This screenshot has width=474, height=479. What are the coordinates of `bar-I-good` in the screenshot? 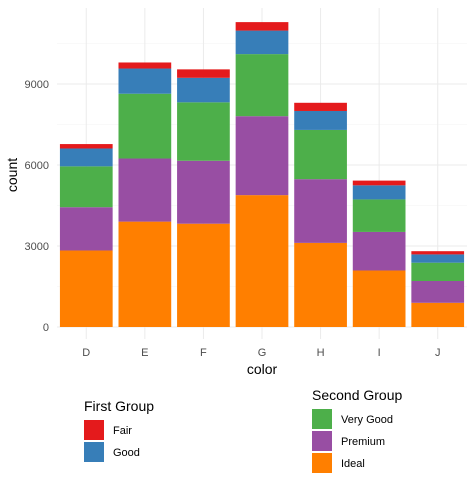 It's located at (379, 192).